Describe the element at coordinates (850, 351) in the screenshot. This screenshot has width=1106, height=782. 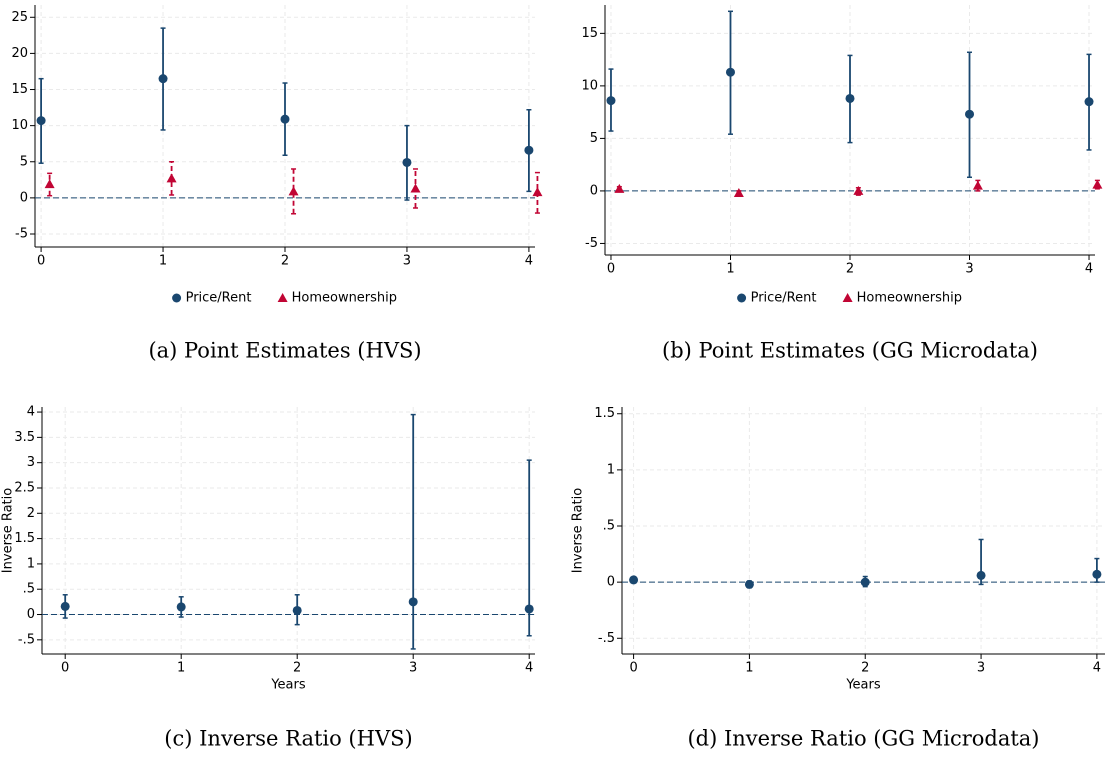
I see `caption: (b) Point Estimates (GG Microdata)` at that location.